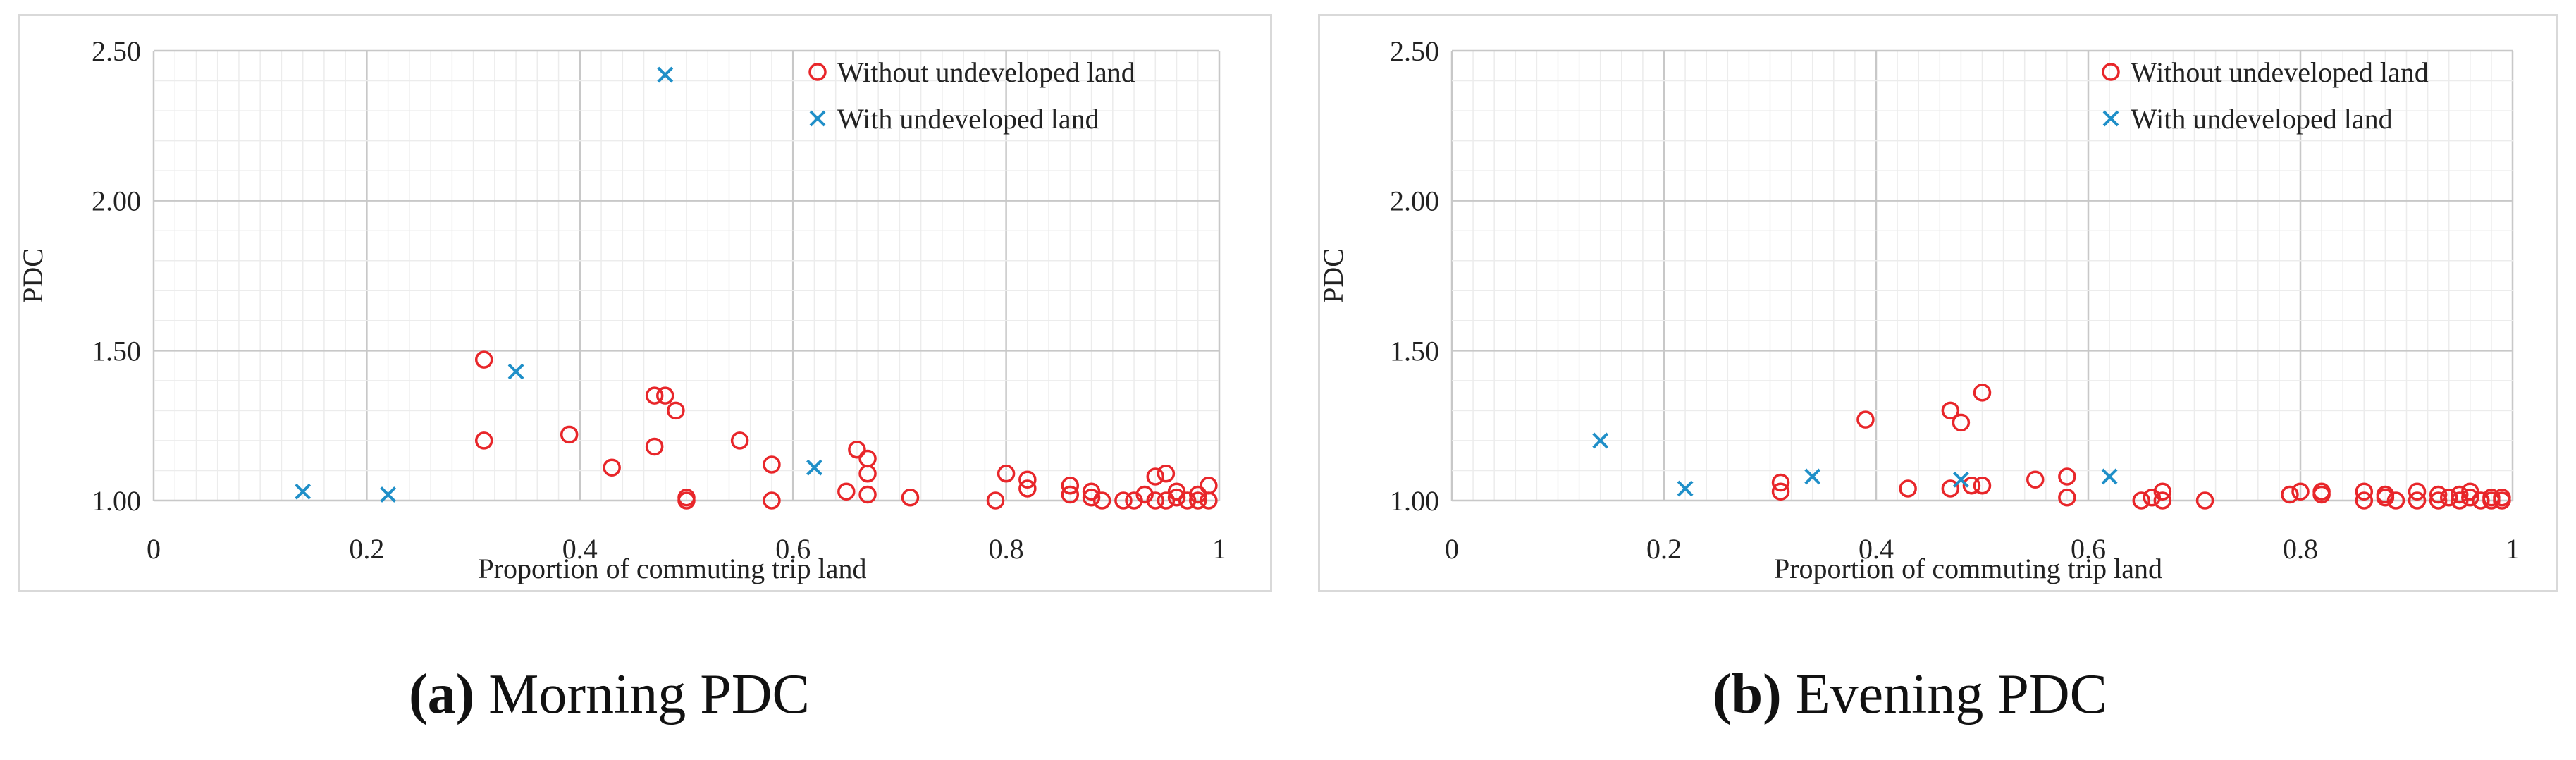  I want to click on caption-morning: (a) Morning PDC, so click(609, 695).